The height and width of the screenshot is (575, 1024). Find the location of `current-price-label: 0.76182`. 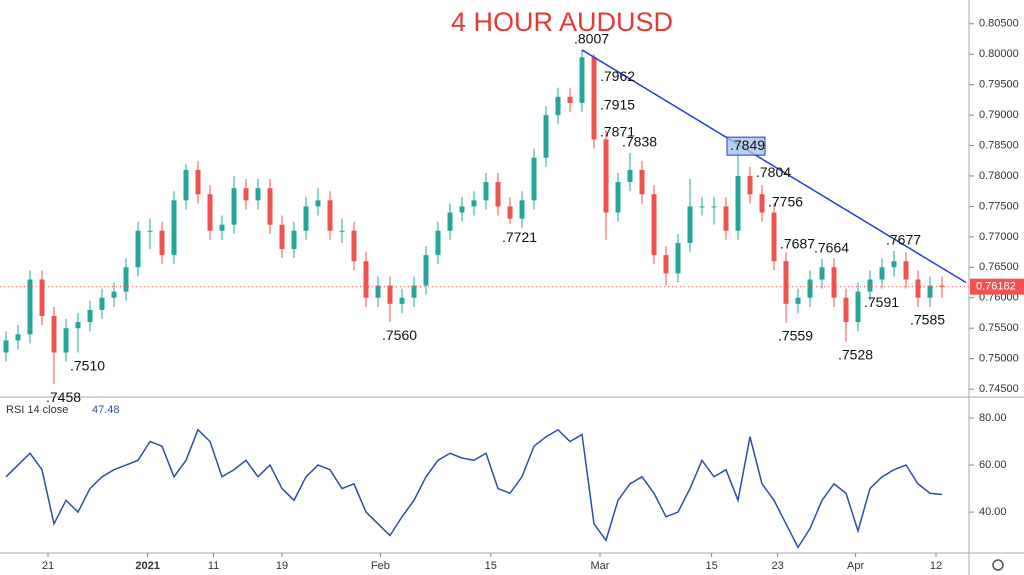

current-price-label: 0.76182 is located at coordinates (996, 287).